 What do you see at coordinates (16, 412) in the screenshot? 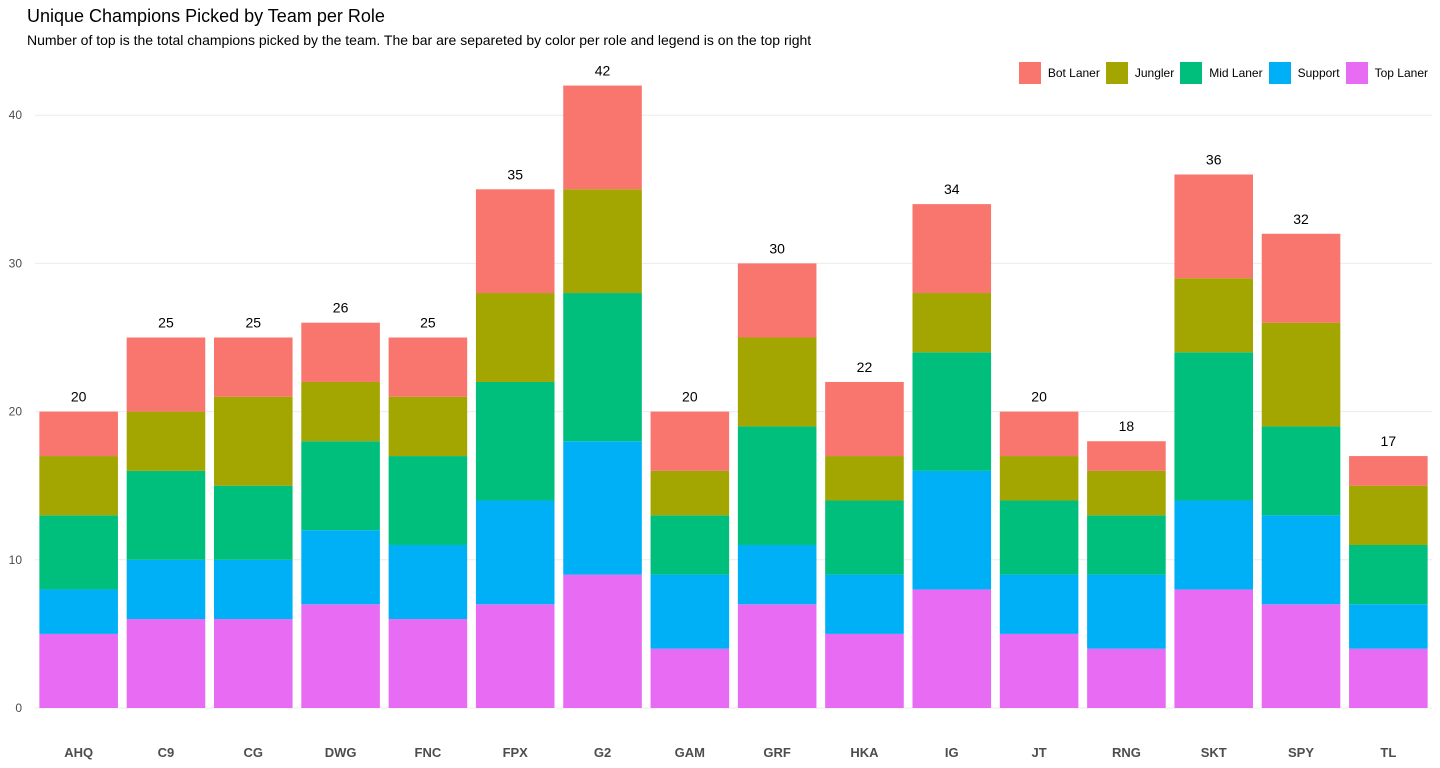
I see `y-tick-label: 20` at bounding box center [16, 412].